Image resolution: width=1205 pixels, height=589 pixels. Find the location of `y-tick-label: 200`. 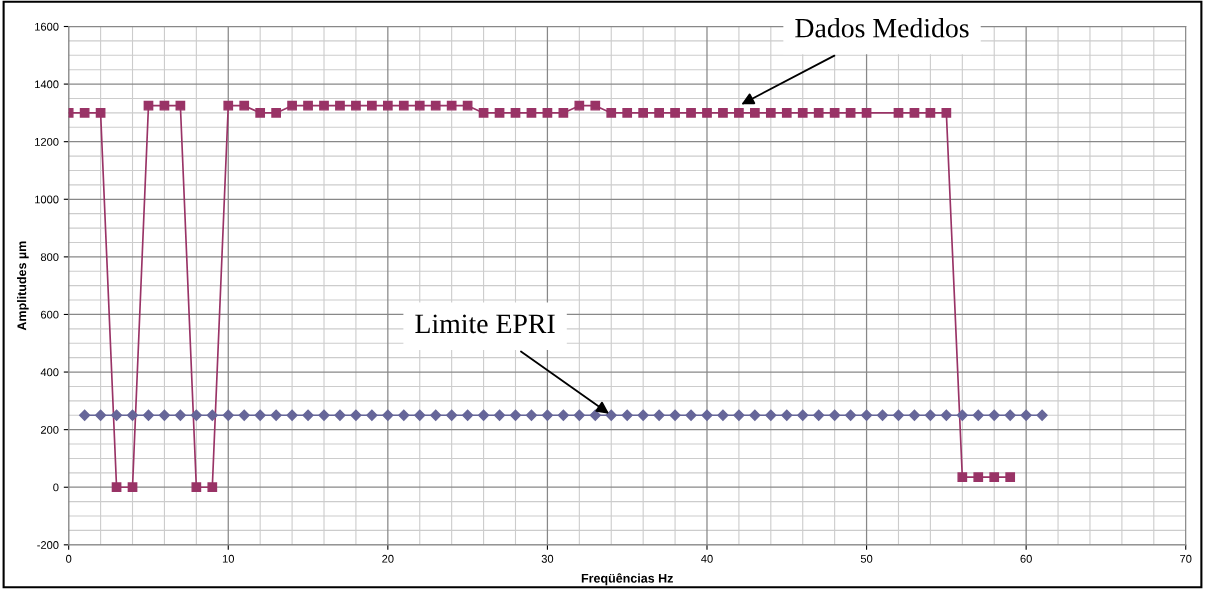

y-tick-label: 200 is located at coordinates (49, 429).